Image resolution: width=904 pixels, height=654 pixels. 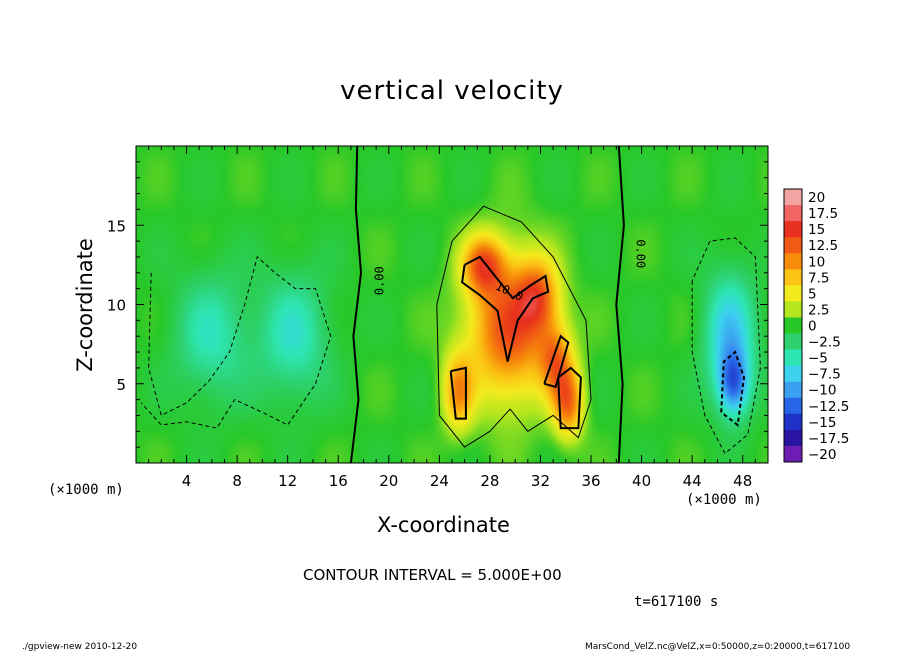 What do you see at coordinates (489, 481) in the screenshot?
I see `x-tick-label: 28` at bounding box center [489, 481].